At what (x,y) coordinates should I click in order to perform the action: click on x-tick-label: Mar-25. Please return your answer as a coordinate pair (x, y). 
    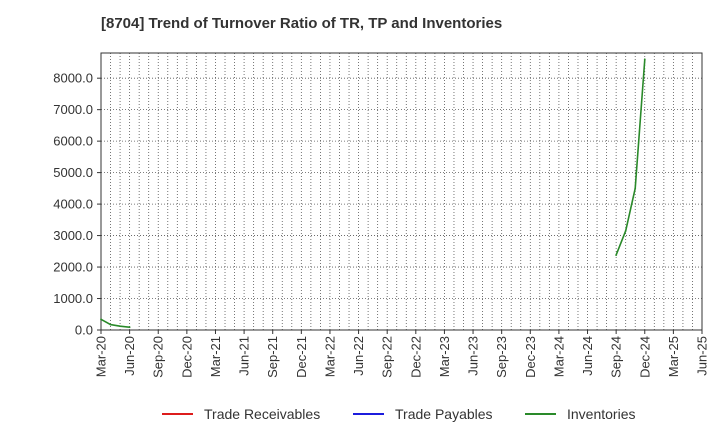
    Looking at the image, I should click on (673, 356).